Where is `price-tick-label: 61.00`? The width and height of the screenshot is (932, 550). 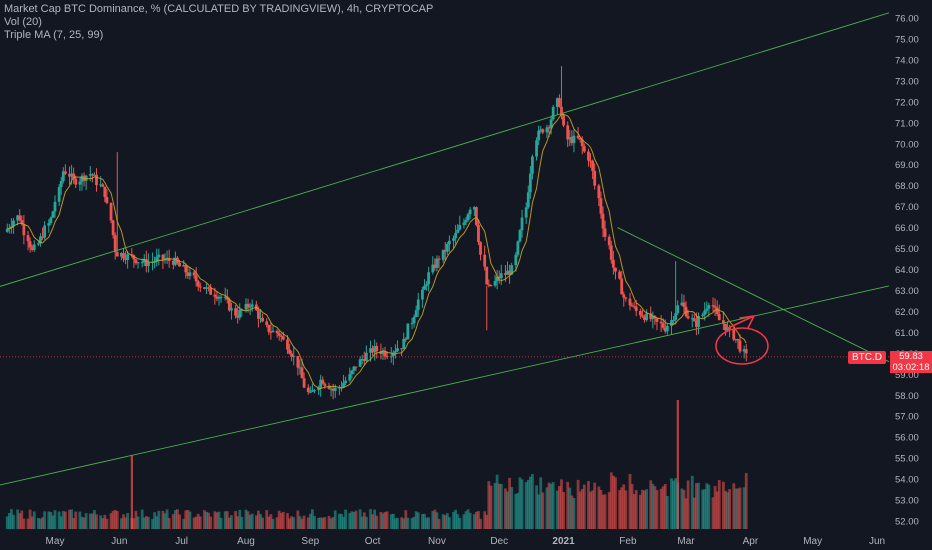
price-tick-label: 61.00 is located at coordinates (907, 333).